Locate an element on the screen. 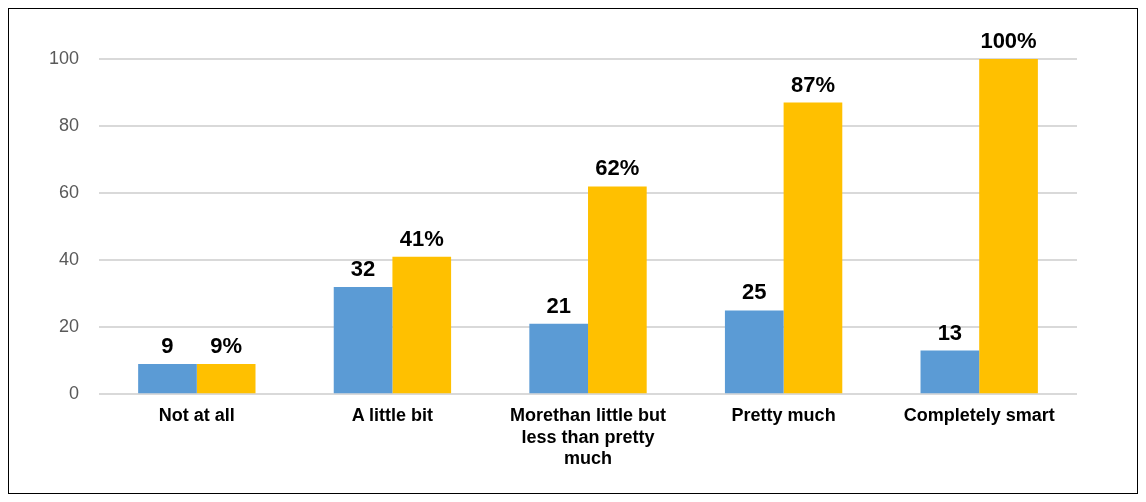 This screenshot has width=1146, height=502. x-tick-label: Not at all is located at coordinates (196, 414).